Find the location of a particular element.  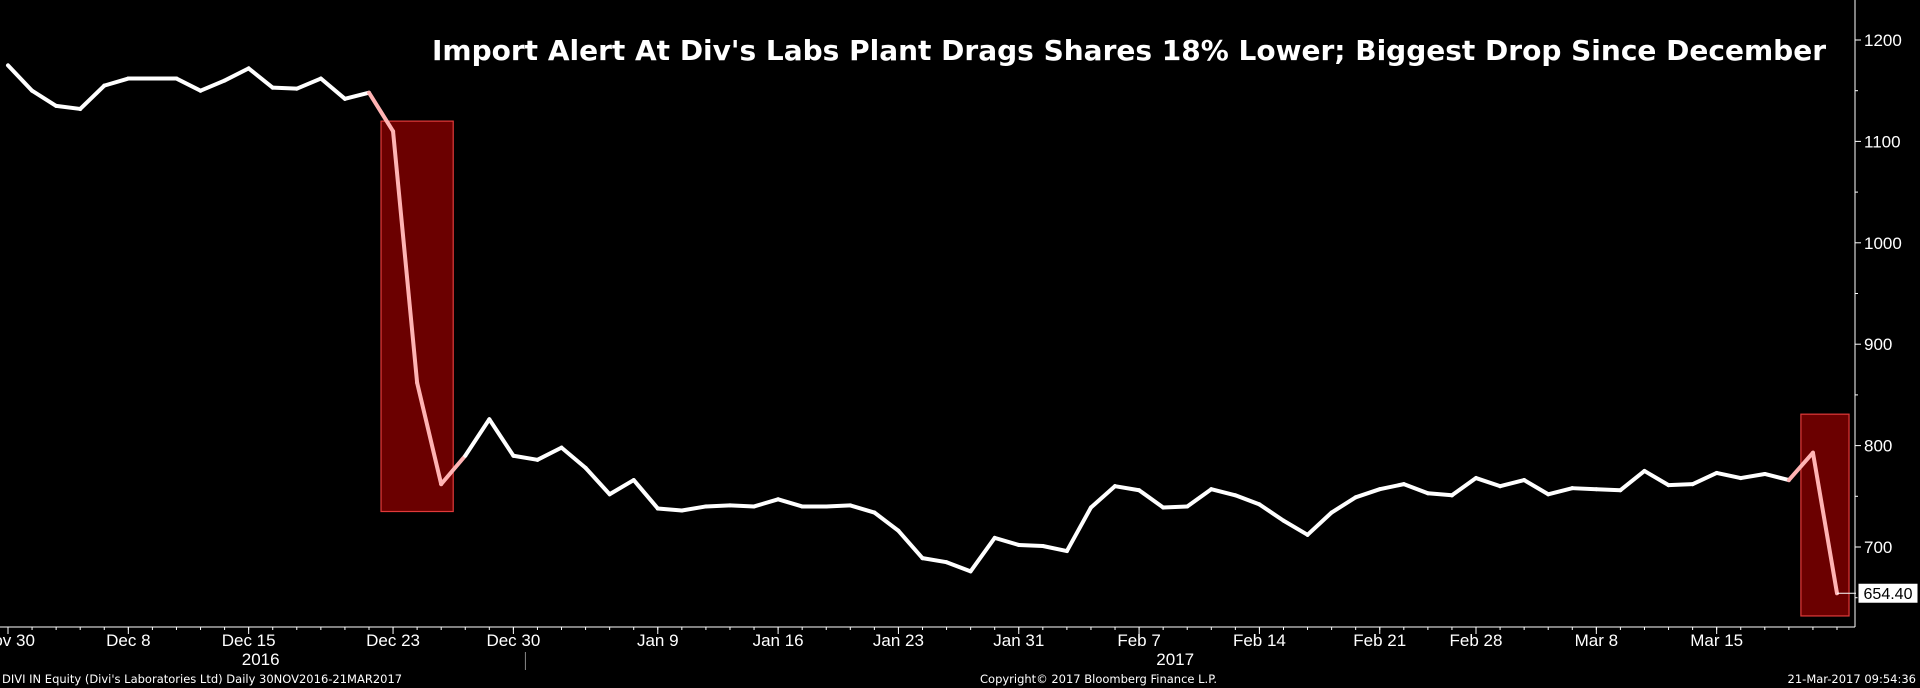

x-tick-label: Mar 15 is located at coordinates (1716, 640).